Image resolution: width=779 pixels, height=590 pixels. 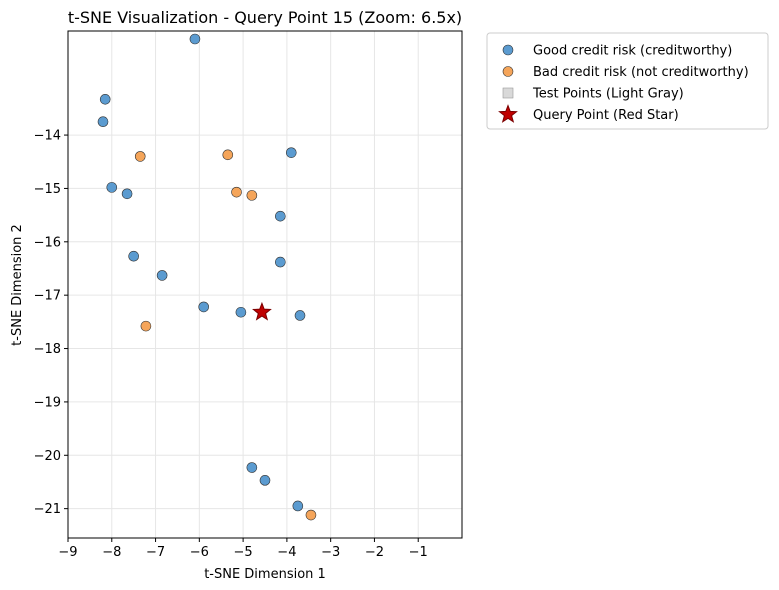 What do you see at coordinates (17, 285) in the screenshot?
I see `y-axis-label: t-SNE Dimension 2` at bounding box center [17, 285].